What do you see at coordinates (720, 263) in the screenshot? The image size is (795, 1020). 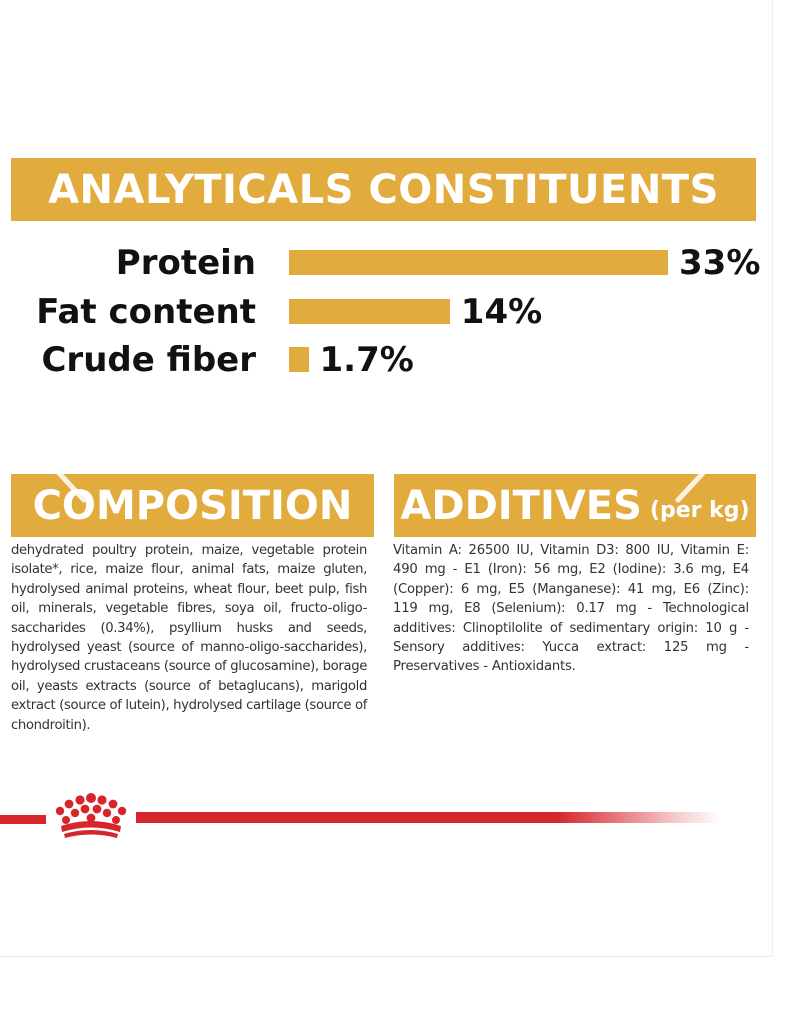 I see `protein-value-label: 33%` at bounding box center [720, 263].